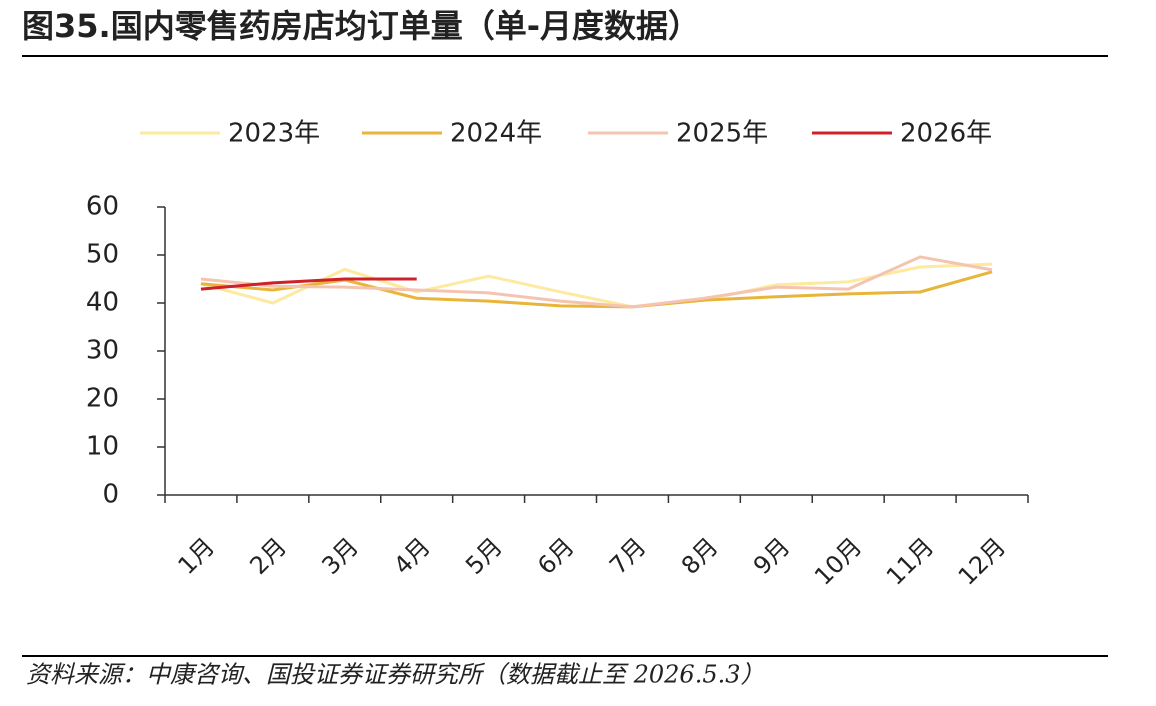 Image resolution: width=1156 pixels, height=706 pixels. I want to click on x-tick-label: 4月, so click(412, 556).